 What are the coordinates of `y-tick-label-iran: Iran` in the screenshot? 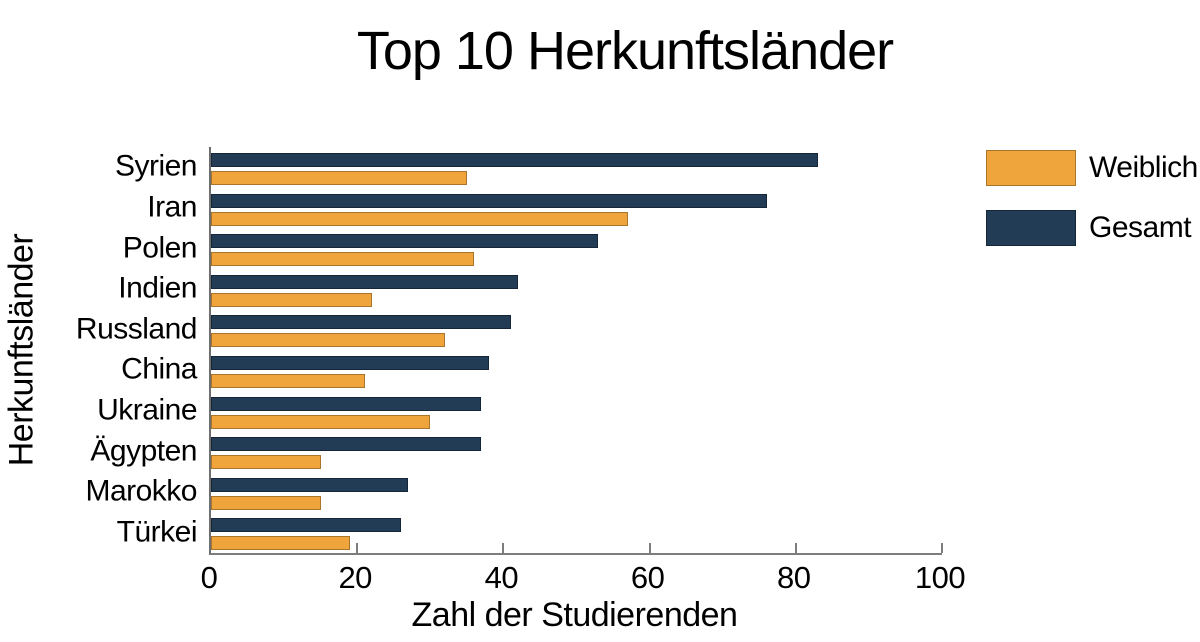 It's located at (172, 207).